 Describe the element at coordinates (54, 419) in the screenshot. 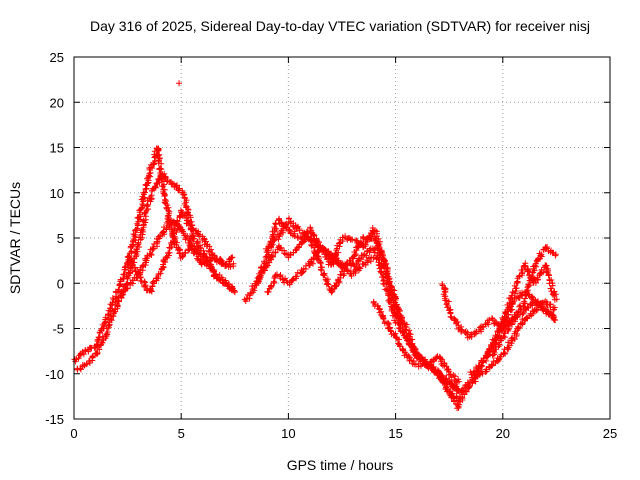

I see `y-tick-label: -15` at that location.